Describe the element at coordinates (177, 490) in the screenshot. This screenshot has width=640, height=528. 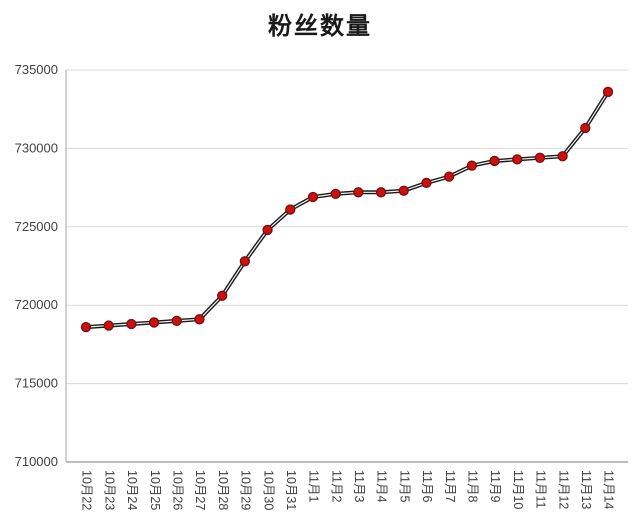
I see `x-tick-label: 10月26` at that location.